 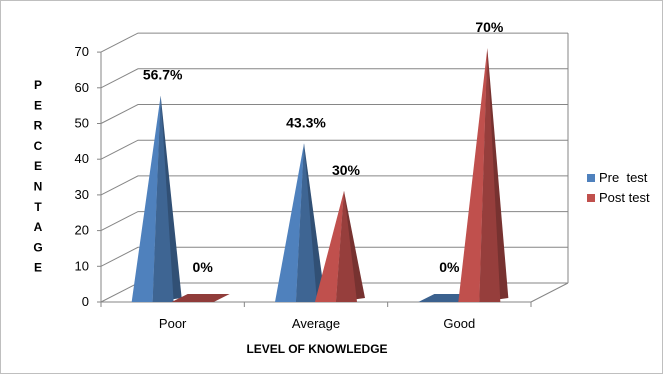 What do you see at coordinates (623, 177) in the screenshot?
I see `legend-label: Pre test` at bounding box center [623, 177].